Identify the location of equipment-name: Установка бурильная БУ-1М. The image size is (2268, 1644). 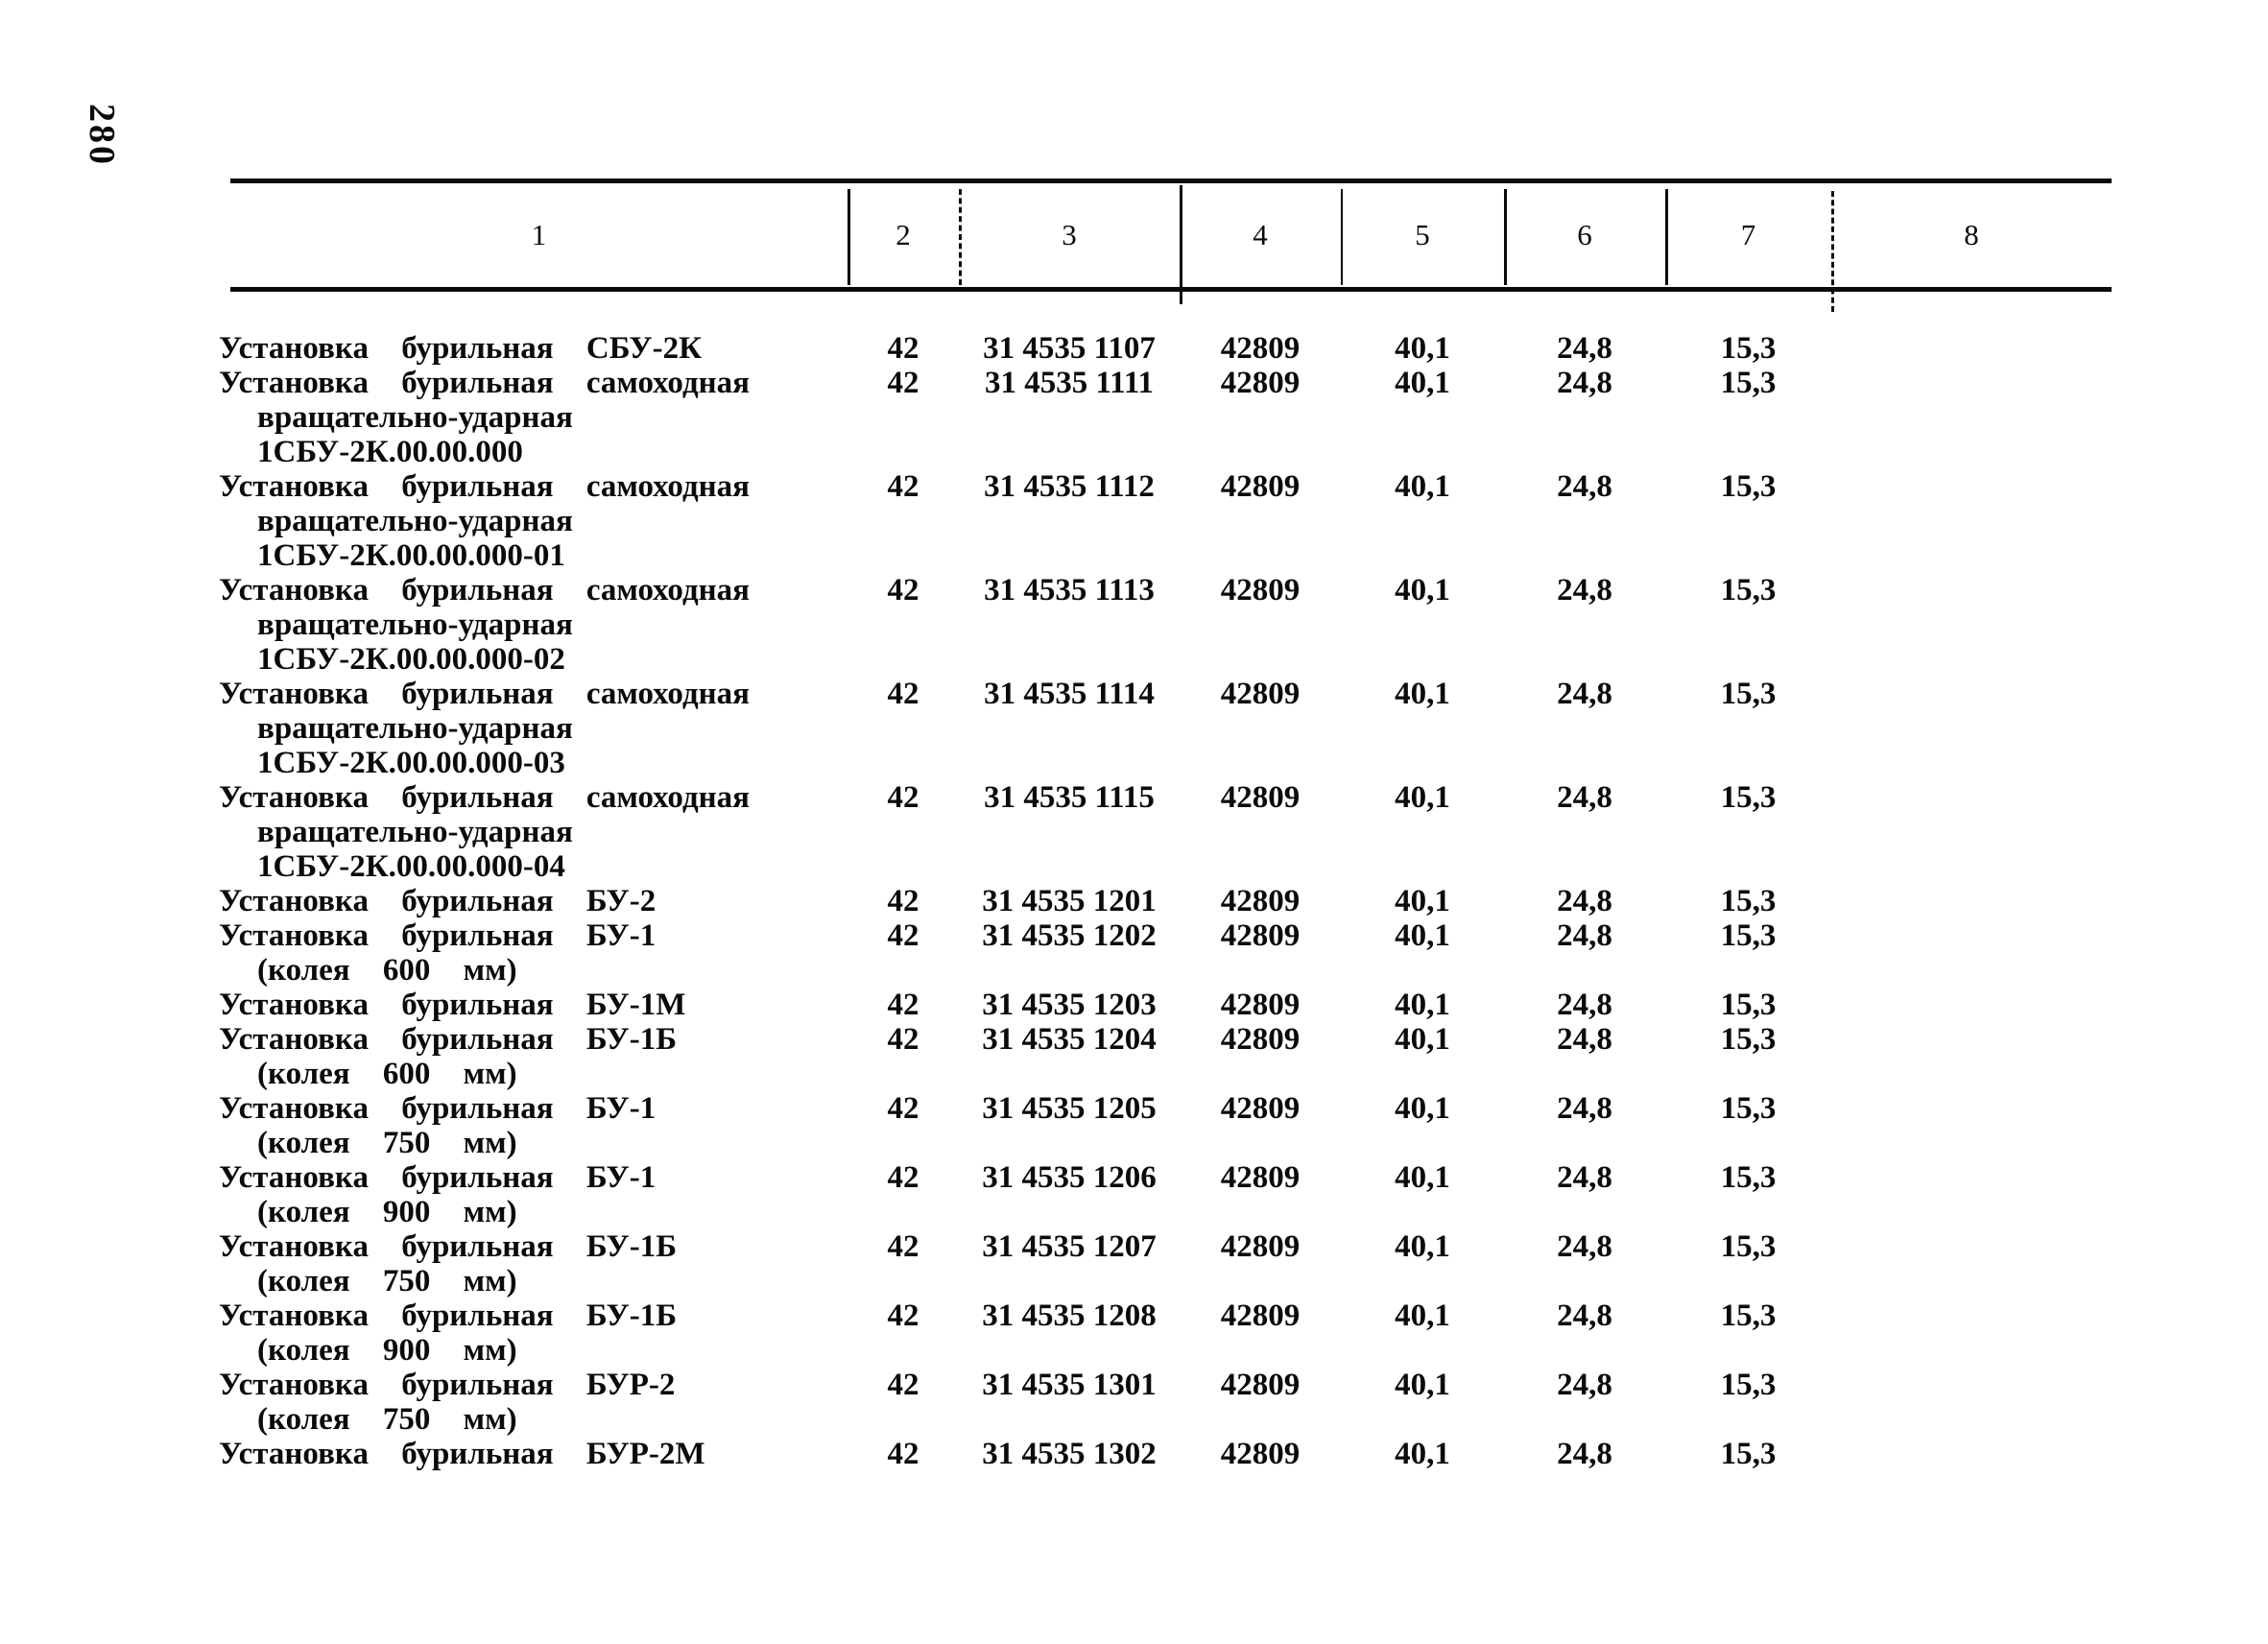
(452, 1005).